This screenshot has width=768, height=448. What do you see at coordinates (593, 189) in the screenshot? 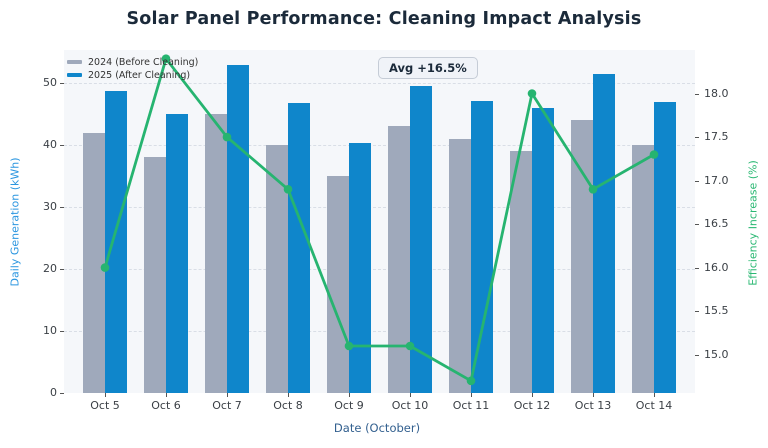
I see `efficiency-point-oct13` at bounding box center [593, 189].